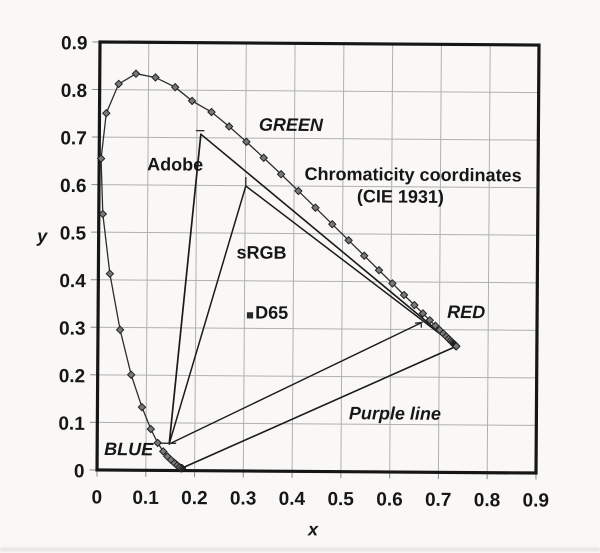 This screenshot has width=600, height=553. Describe the element at coordinates (466, 312) in the screenshot. I see `svg-text: RED` at that location.